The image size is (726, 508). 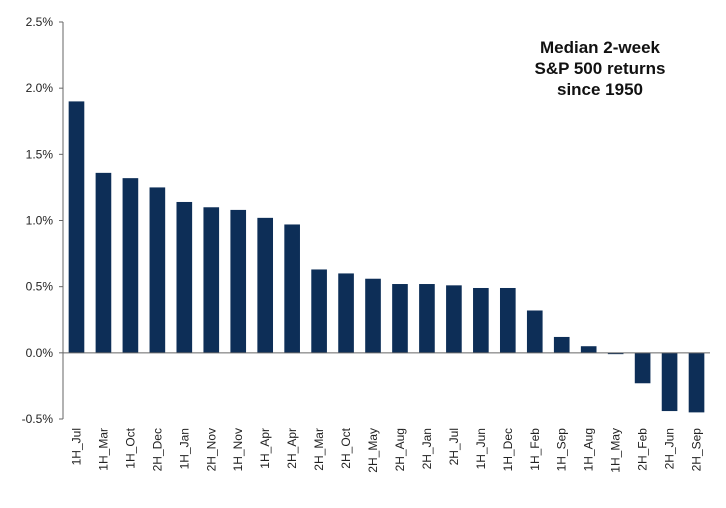 I want to click on bar-1h-jun, so click(x=481, y=320).